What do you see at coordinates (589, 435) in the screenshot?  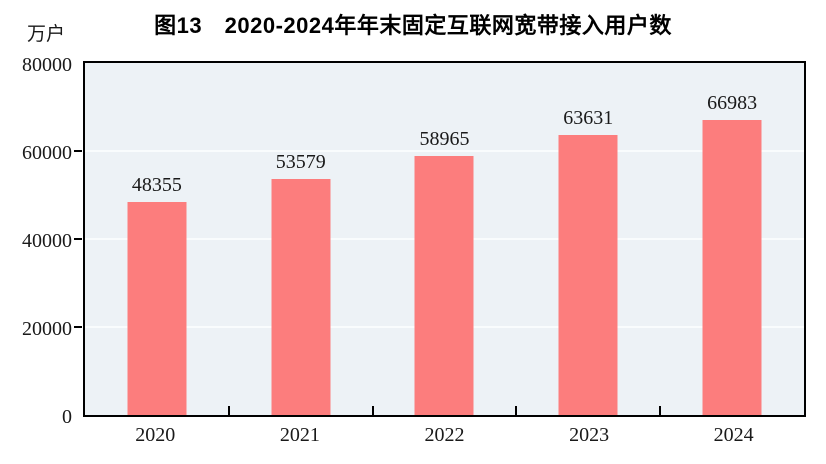 I see `x-tick-label-2023: 2023` at bounding box center [589, 435].